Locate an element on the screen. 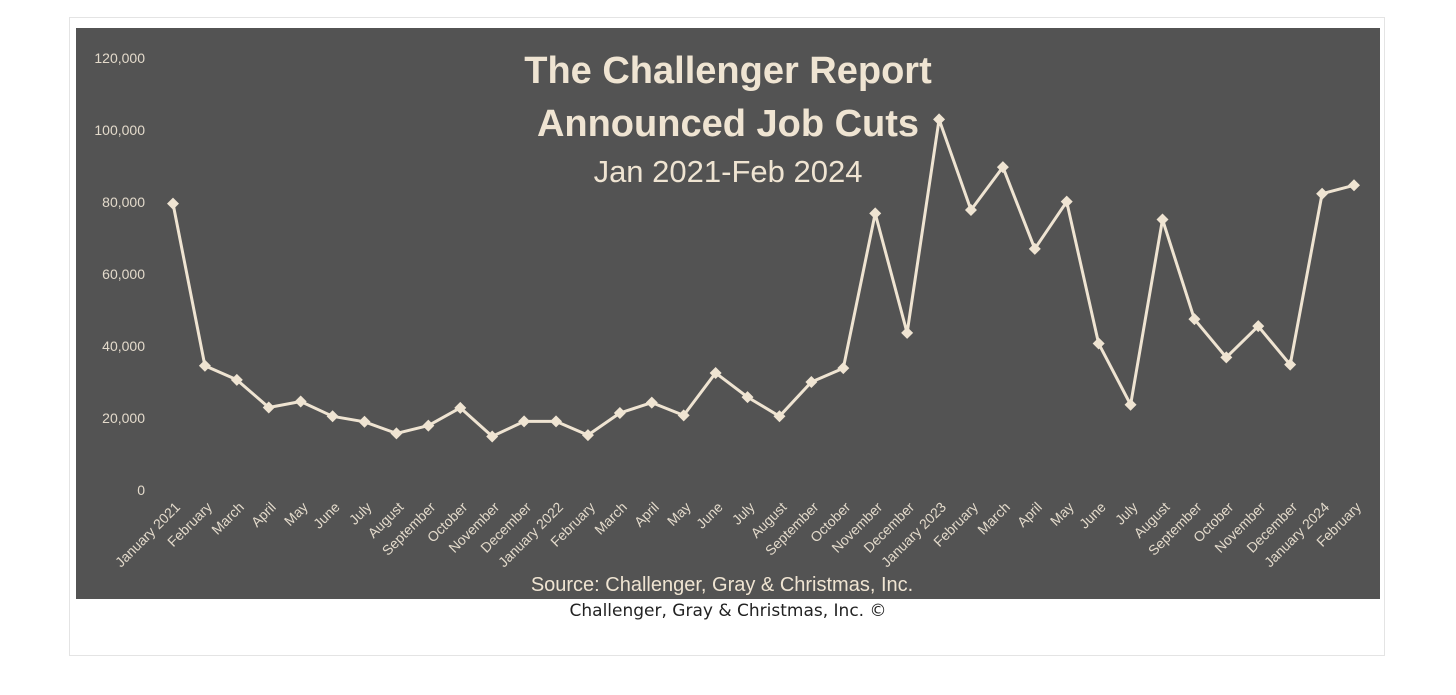 The height and width of the screenshot is (695, 1456). y-tick-label: 120,000 is located at coordinates (119, 58).